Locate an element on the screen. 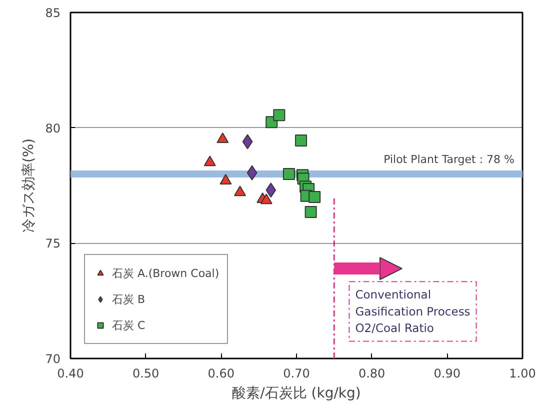  legend-label: 石炭 C is located at coordinates (129, 325).